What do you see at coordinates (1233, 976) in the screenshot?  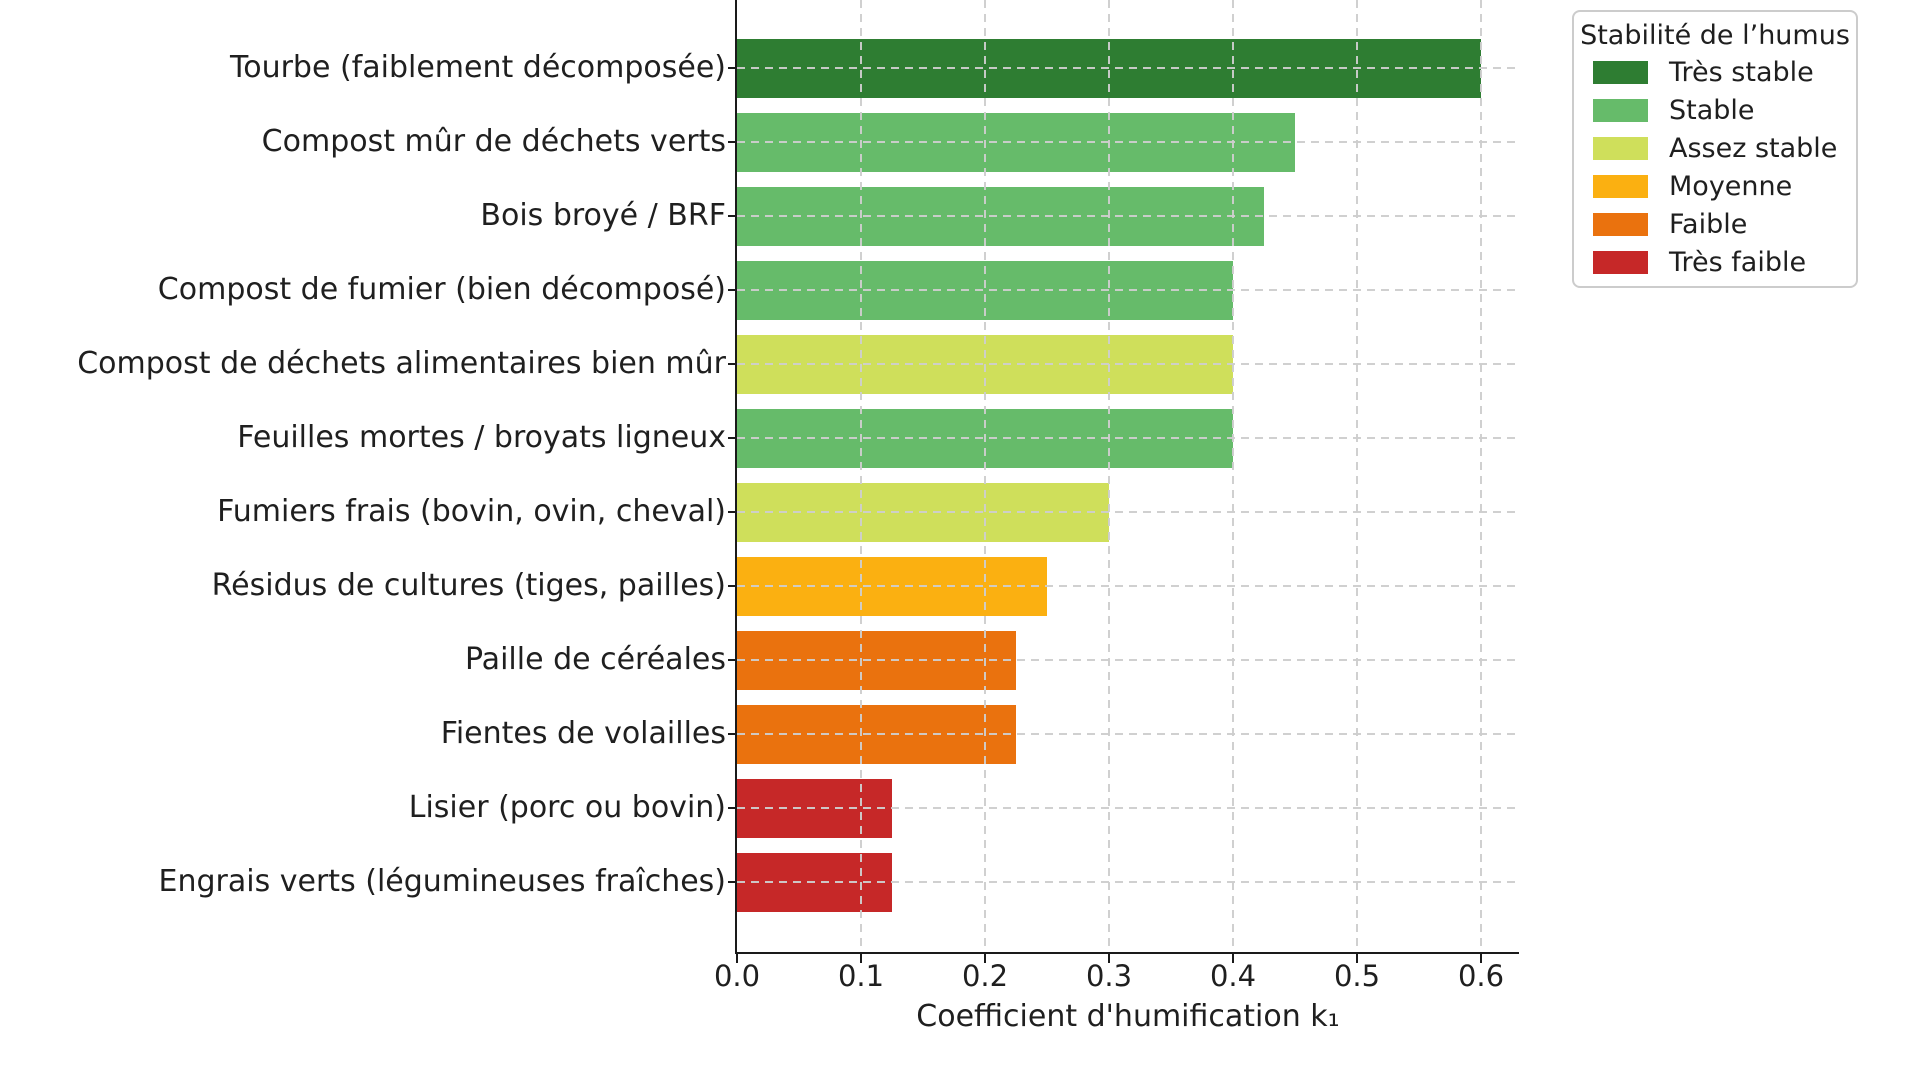 I see `x-axis-tick-label: 0.4` at bounding box center [1233, 976].